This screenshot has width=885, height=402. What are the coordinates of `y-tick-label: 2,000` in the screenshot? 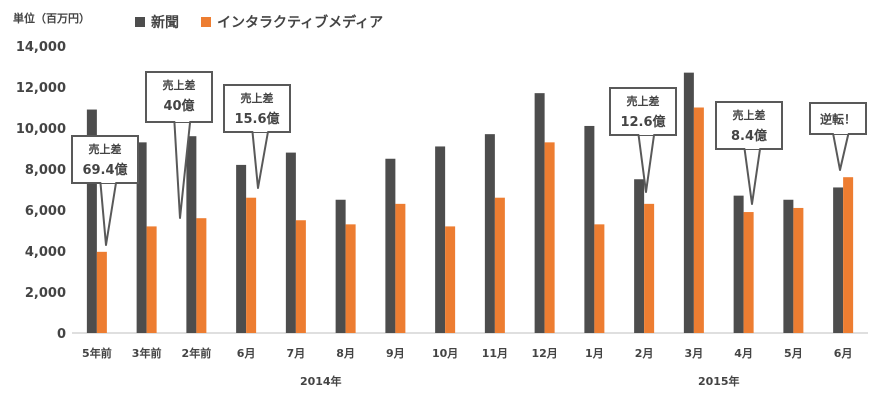 It's located at (45, 293).